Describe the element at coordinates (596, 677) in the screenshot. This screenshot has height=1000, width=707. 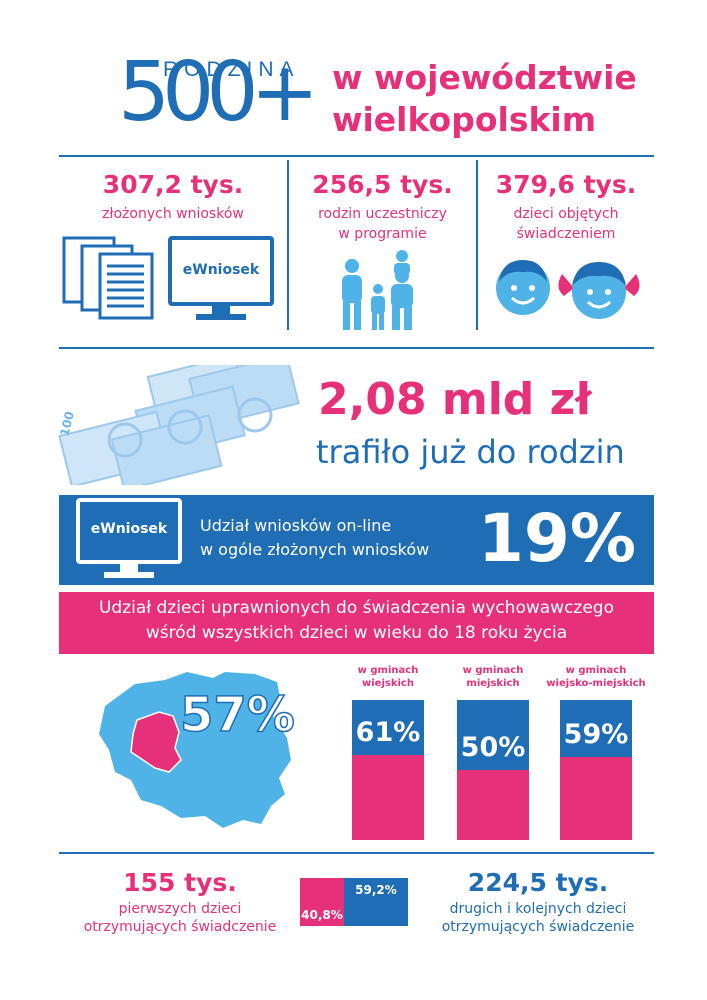
I see `column-header-3: w gminach wiejsko-miejskich` at that location.